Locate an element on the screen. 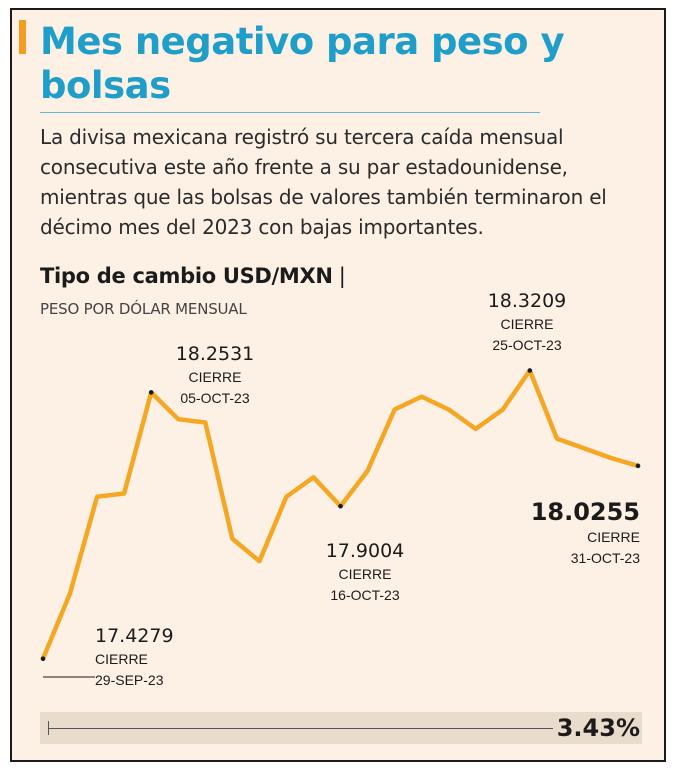 Image resolution: width=680 pixels, height=768 pixels. annotation-value: 17.9004 is located at coordinates (365, 551).